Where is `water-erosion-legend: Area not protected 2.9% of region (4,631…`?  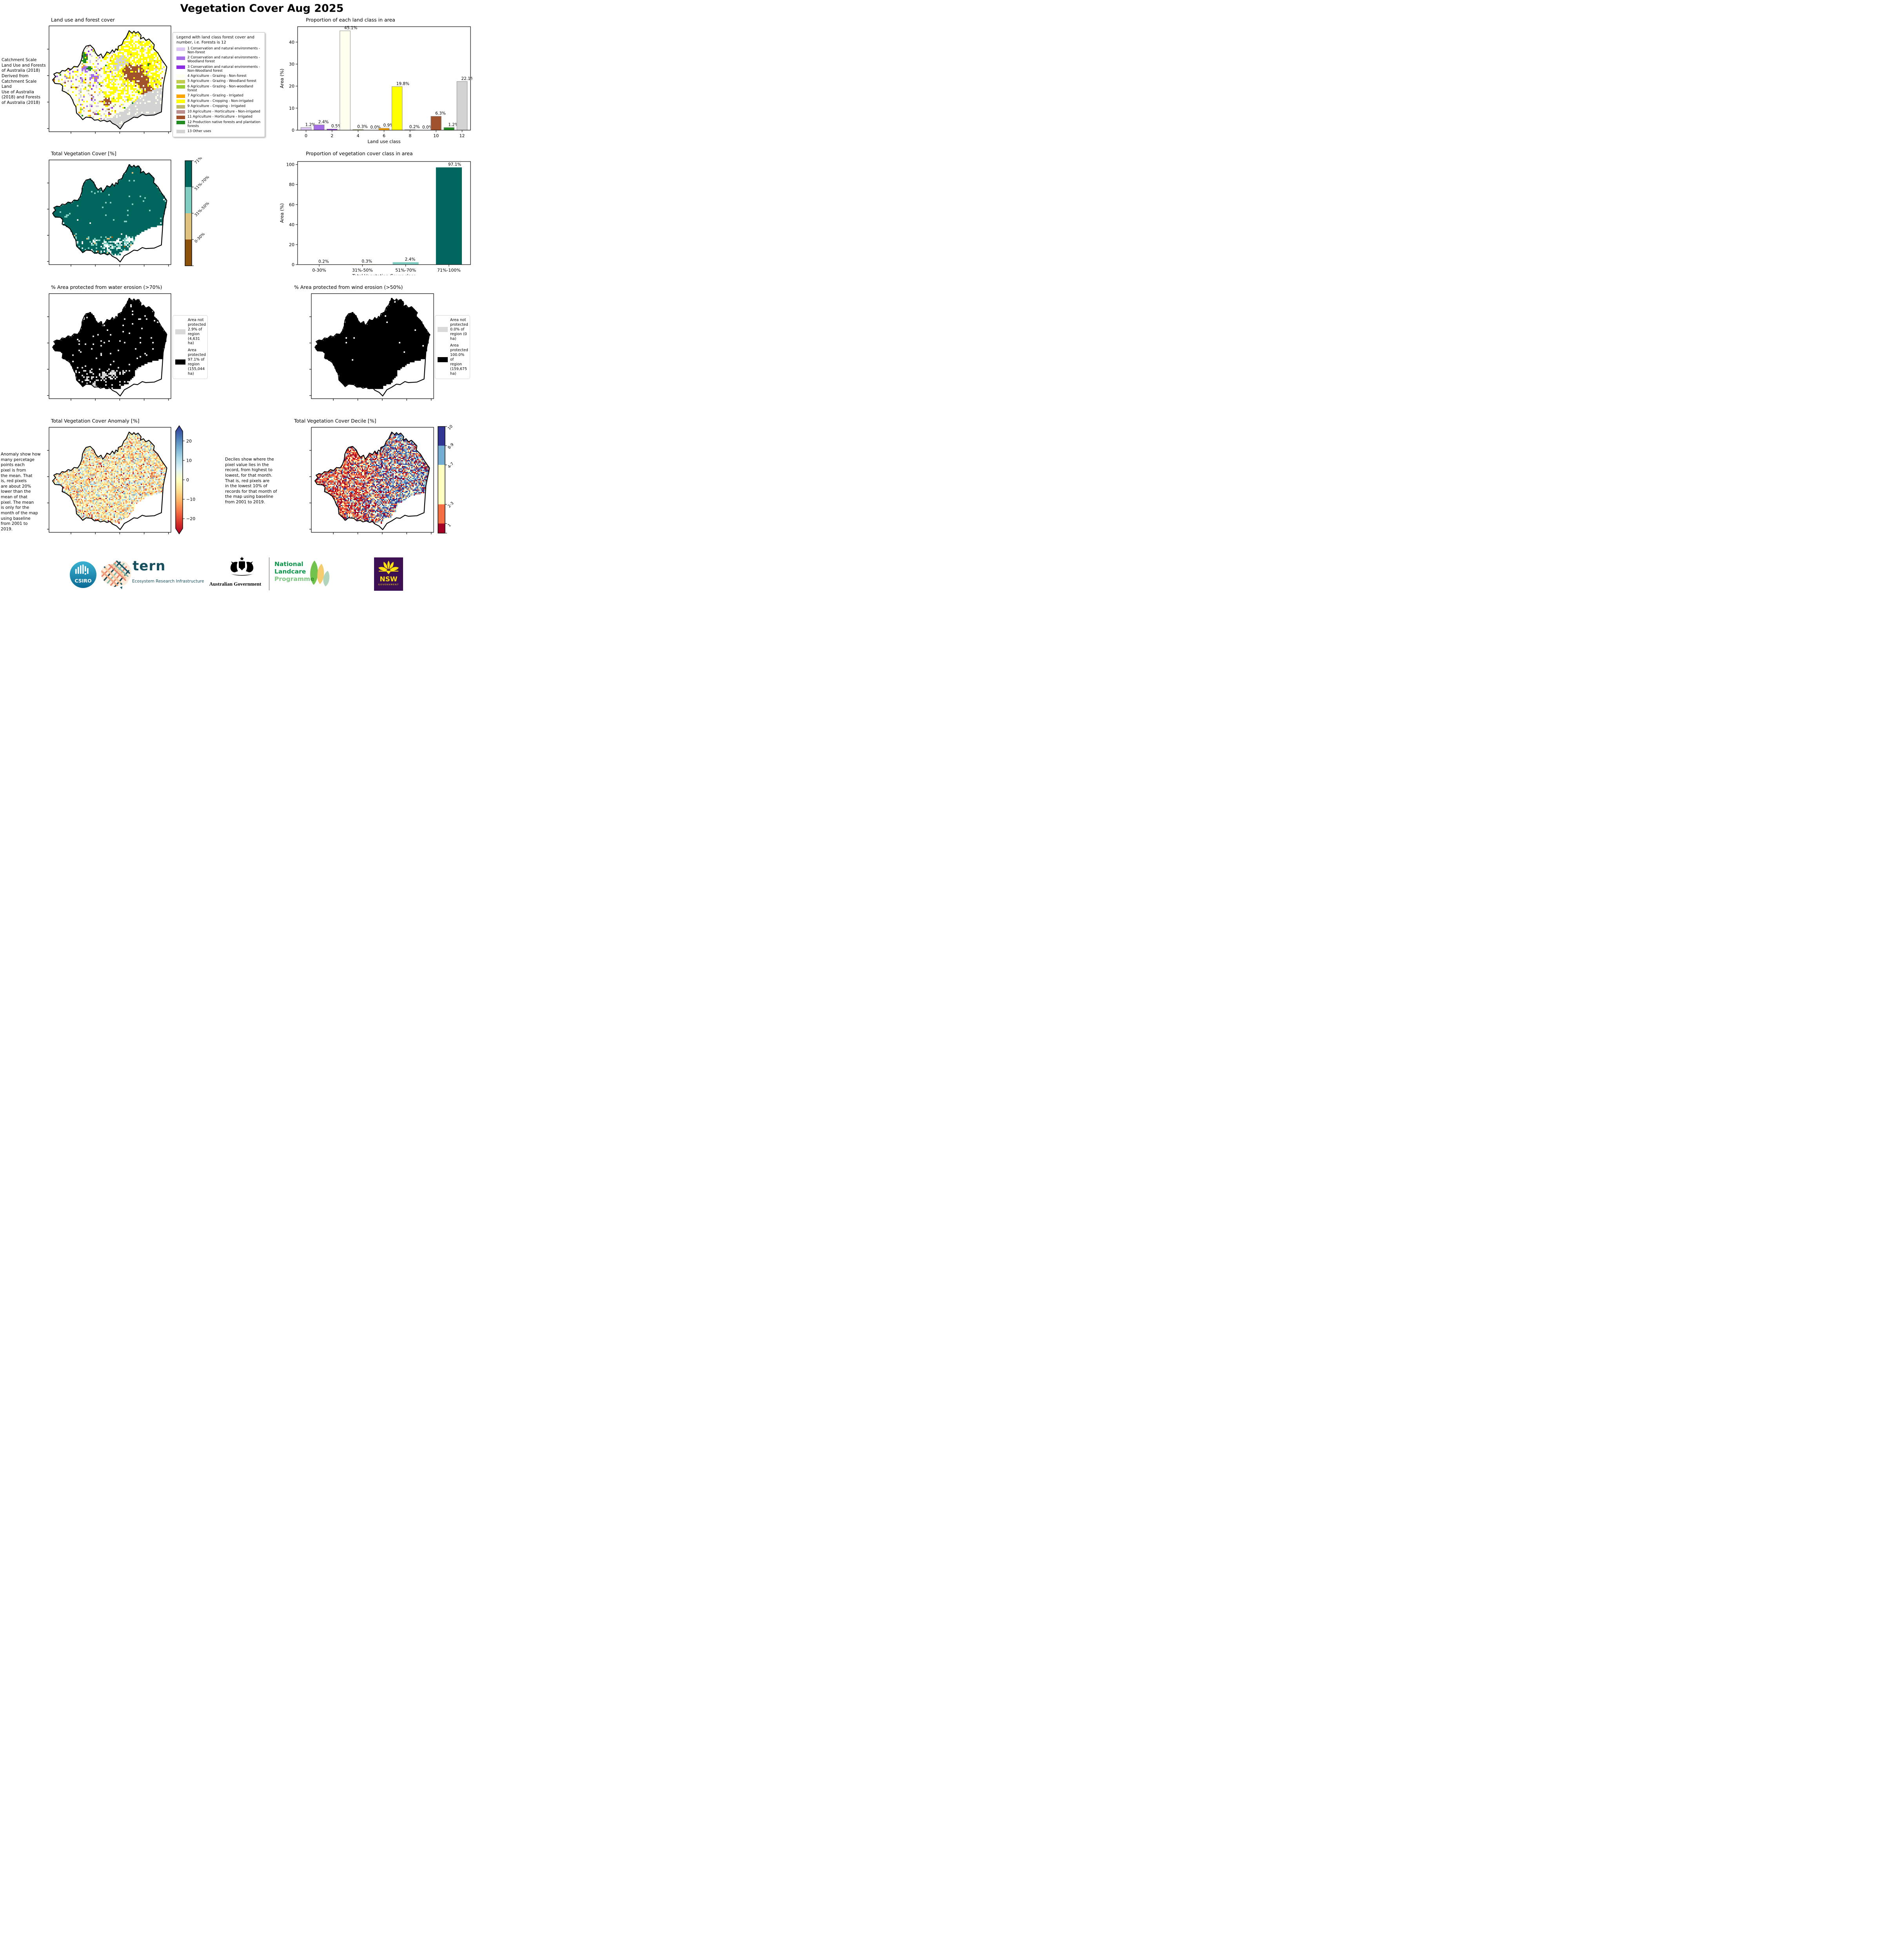
water-erosion-legend: Area not protected 2.9% of region (4,631… is located at coordinates (190, 347).